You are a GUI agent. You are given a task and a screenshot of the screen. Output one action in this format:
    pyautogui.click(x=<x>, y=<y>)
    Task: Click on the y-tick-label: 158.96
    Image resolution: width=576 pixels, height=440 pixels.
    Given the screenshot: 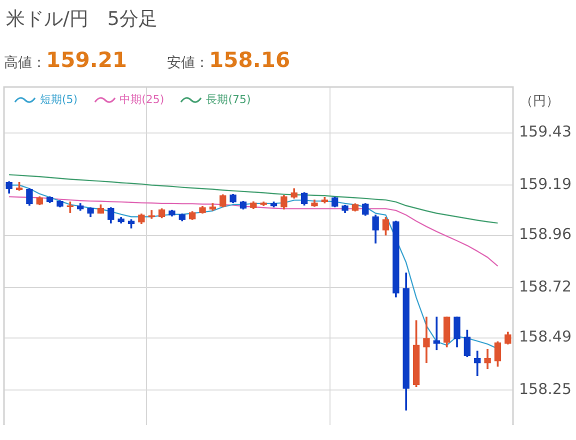 What is the action you would take?
    pyautogui.click(x=545, y=234)
    